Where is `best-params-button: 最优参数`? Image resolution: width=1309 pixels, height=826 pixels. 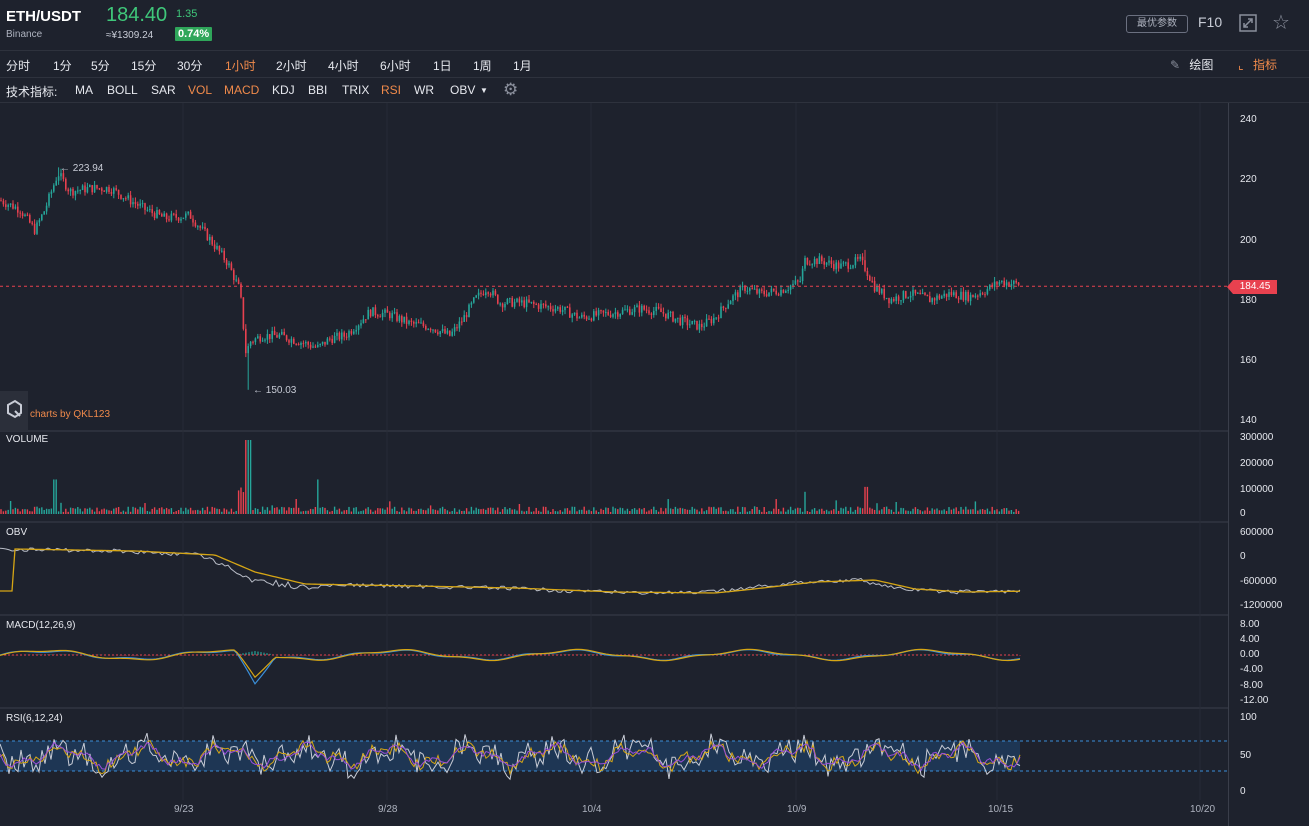 best-params-button: 最优参数 is located at coordinates (1157, 24).